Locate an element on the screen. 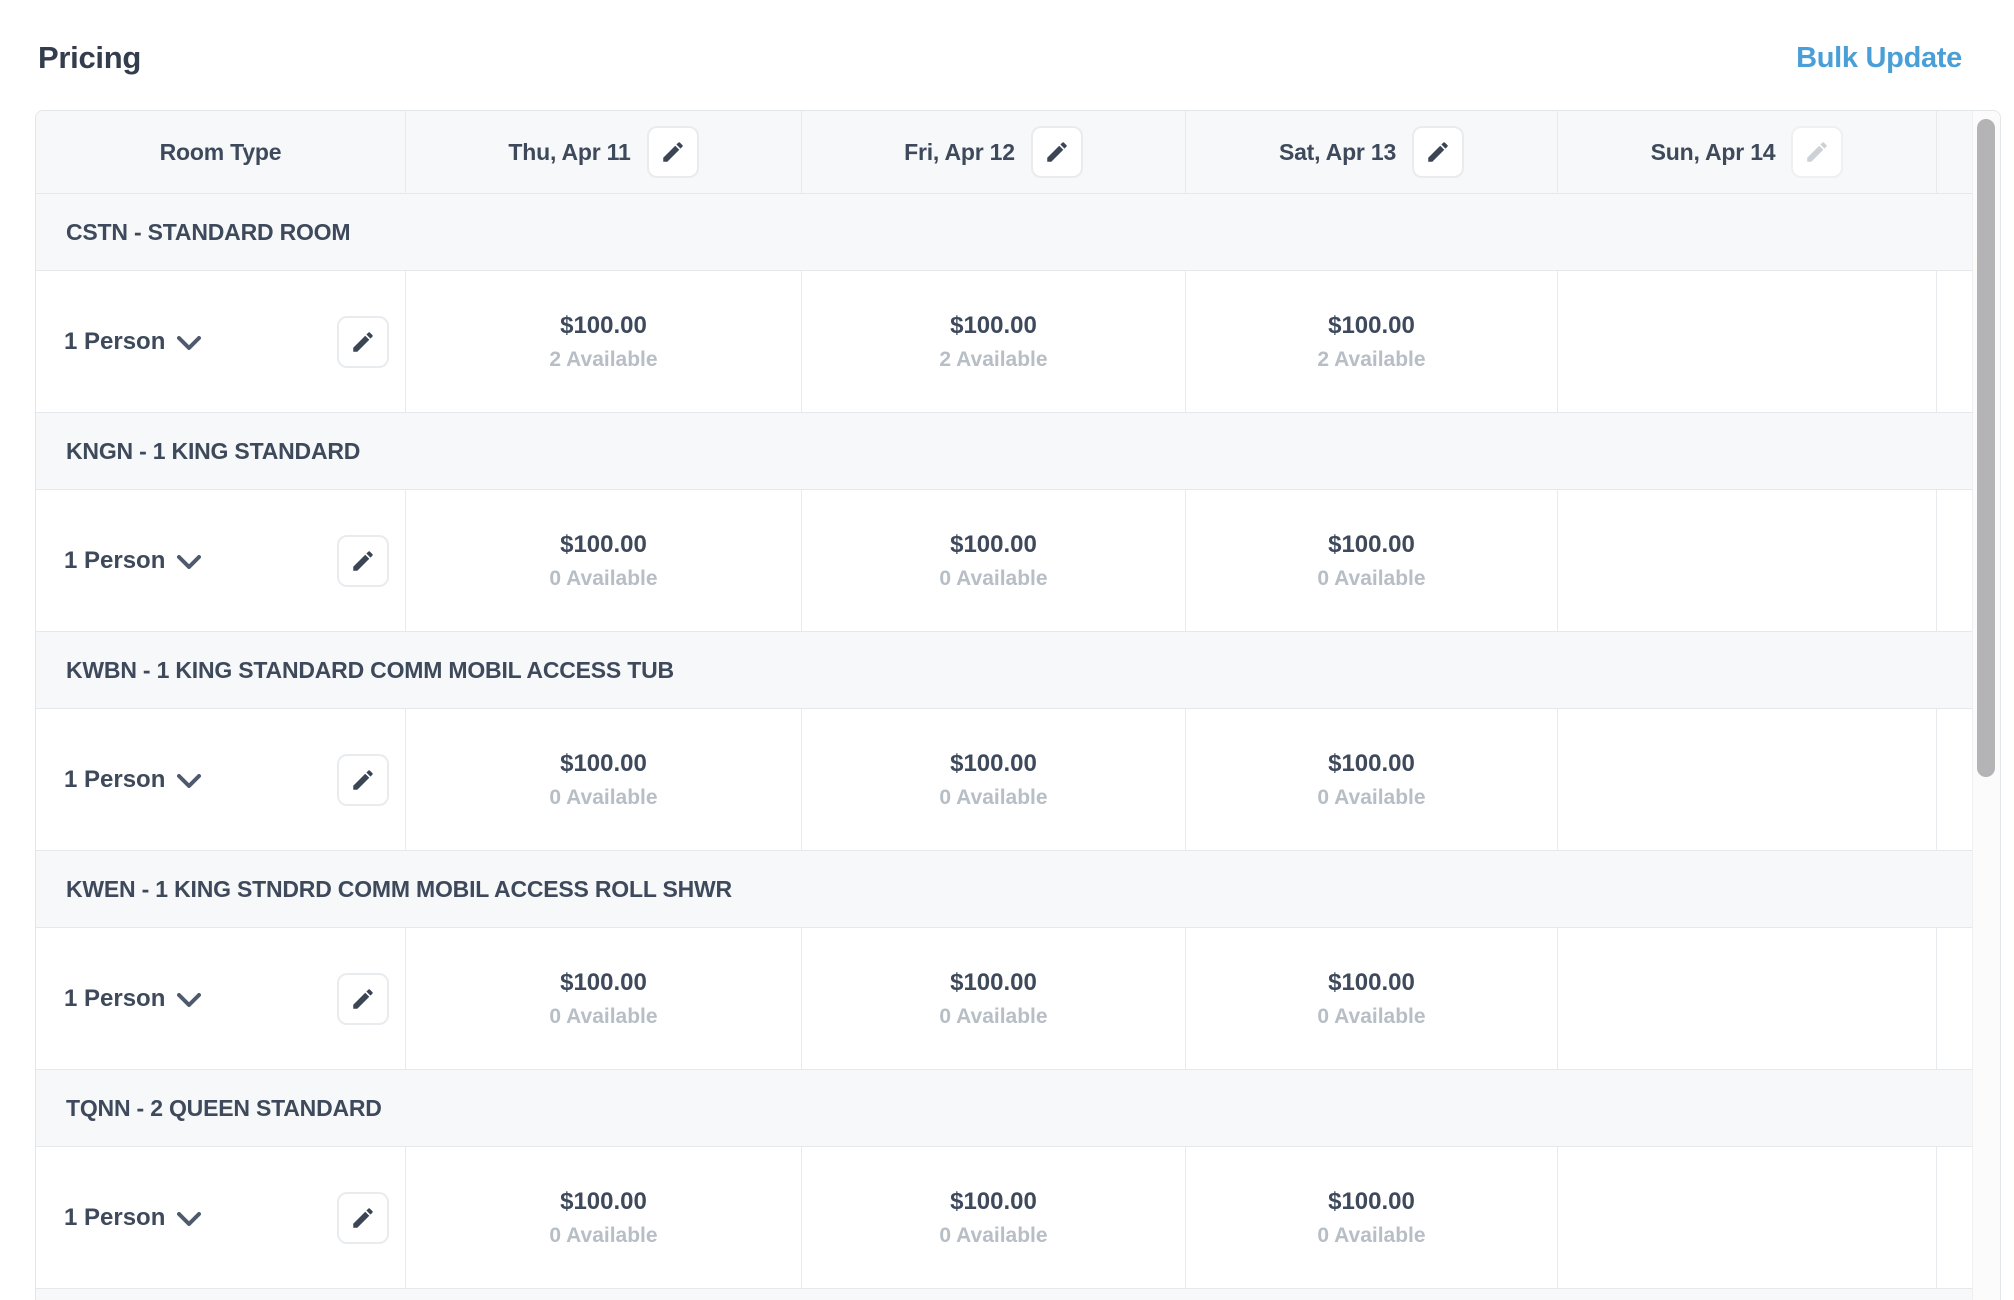  edit-date-thu-button is located at coordinates (672, 152).